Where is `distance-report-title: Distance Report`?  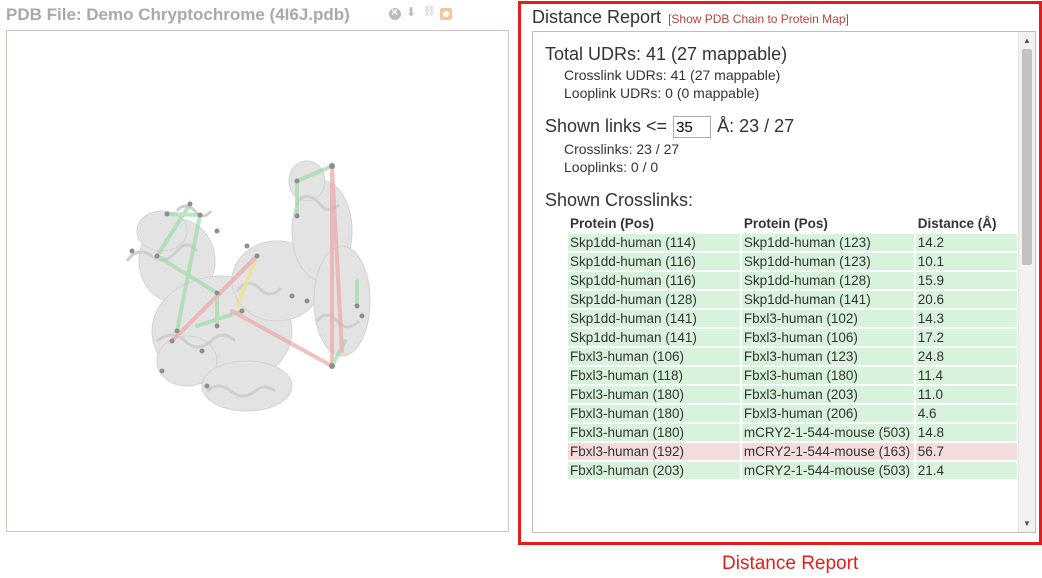
distance-report-title: Distance Report is located at coordinates (597, 17).